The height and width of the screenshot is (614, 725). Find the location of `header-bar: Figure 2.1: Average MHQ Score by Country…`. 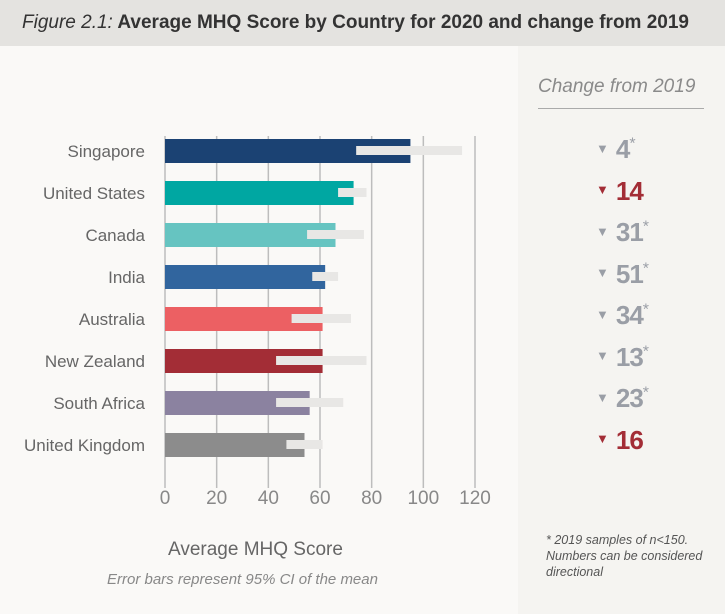

header-bar: Figure 2.1: Average MHQ Score by Country… is located at coordinates (362, 23).